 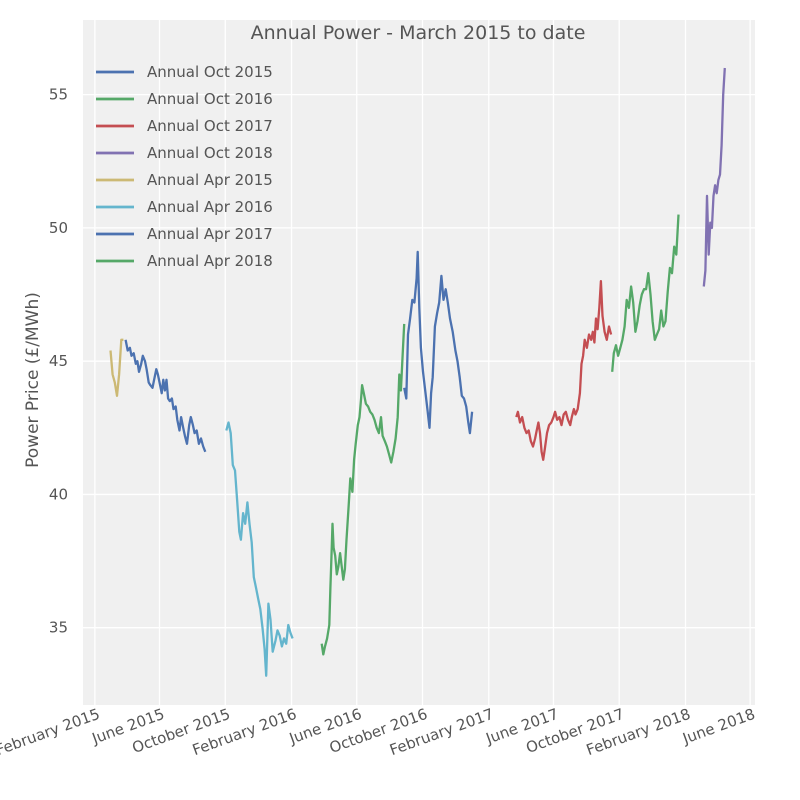 I want to click on y-tick-label: 40, so click(x=58, y=494).